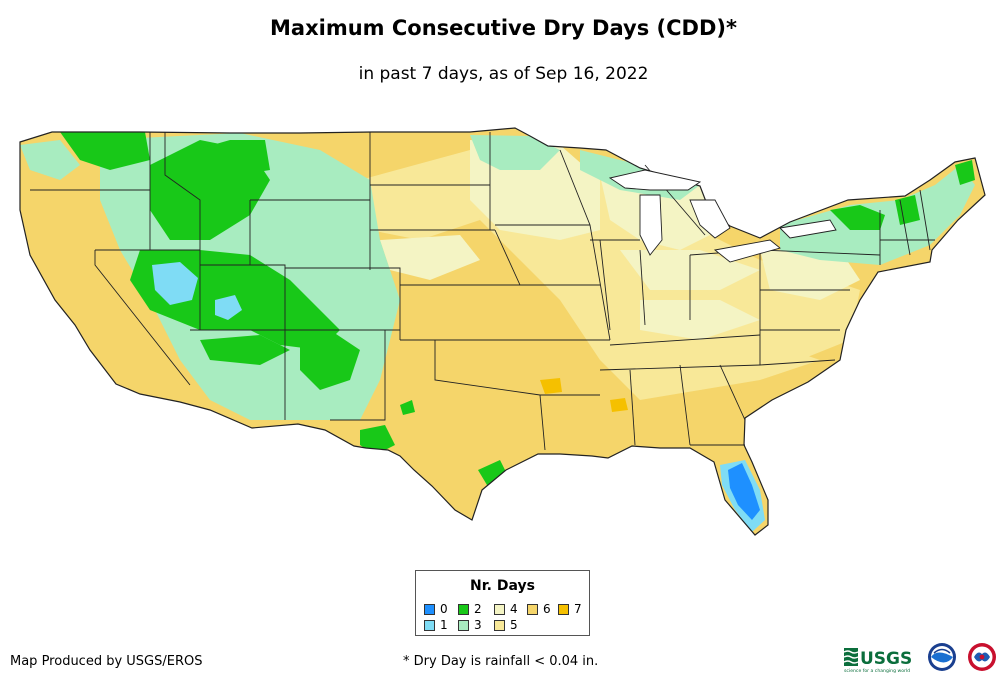 The height and width of the screenshot is (691, 1007). I want to click on agency-logos: USGS science for a changing world, so click(919, 658).